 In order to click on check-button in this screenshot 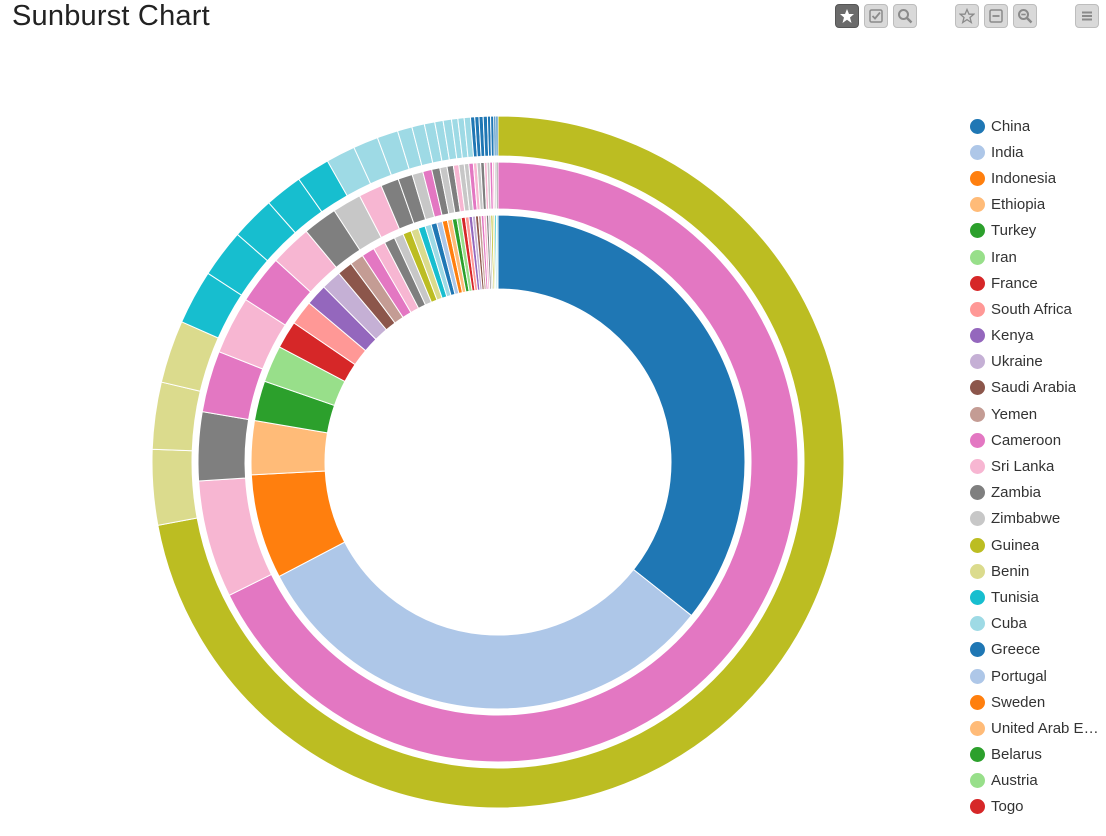, I will do `click(876, 16)`.